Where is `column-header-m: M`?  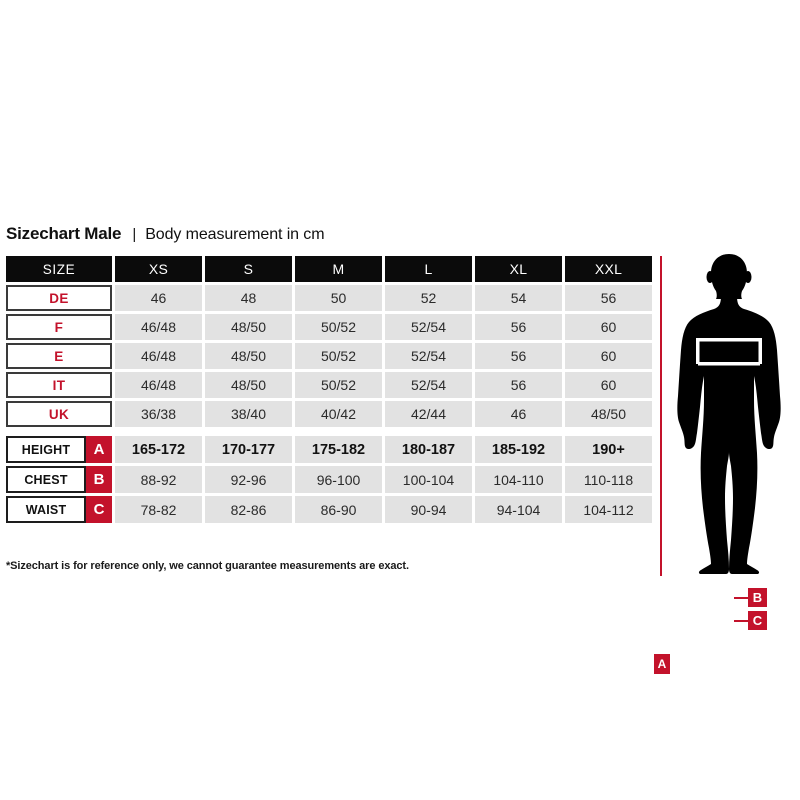
column-header-m: M is located at coordinates (338, 269).